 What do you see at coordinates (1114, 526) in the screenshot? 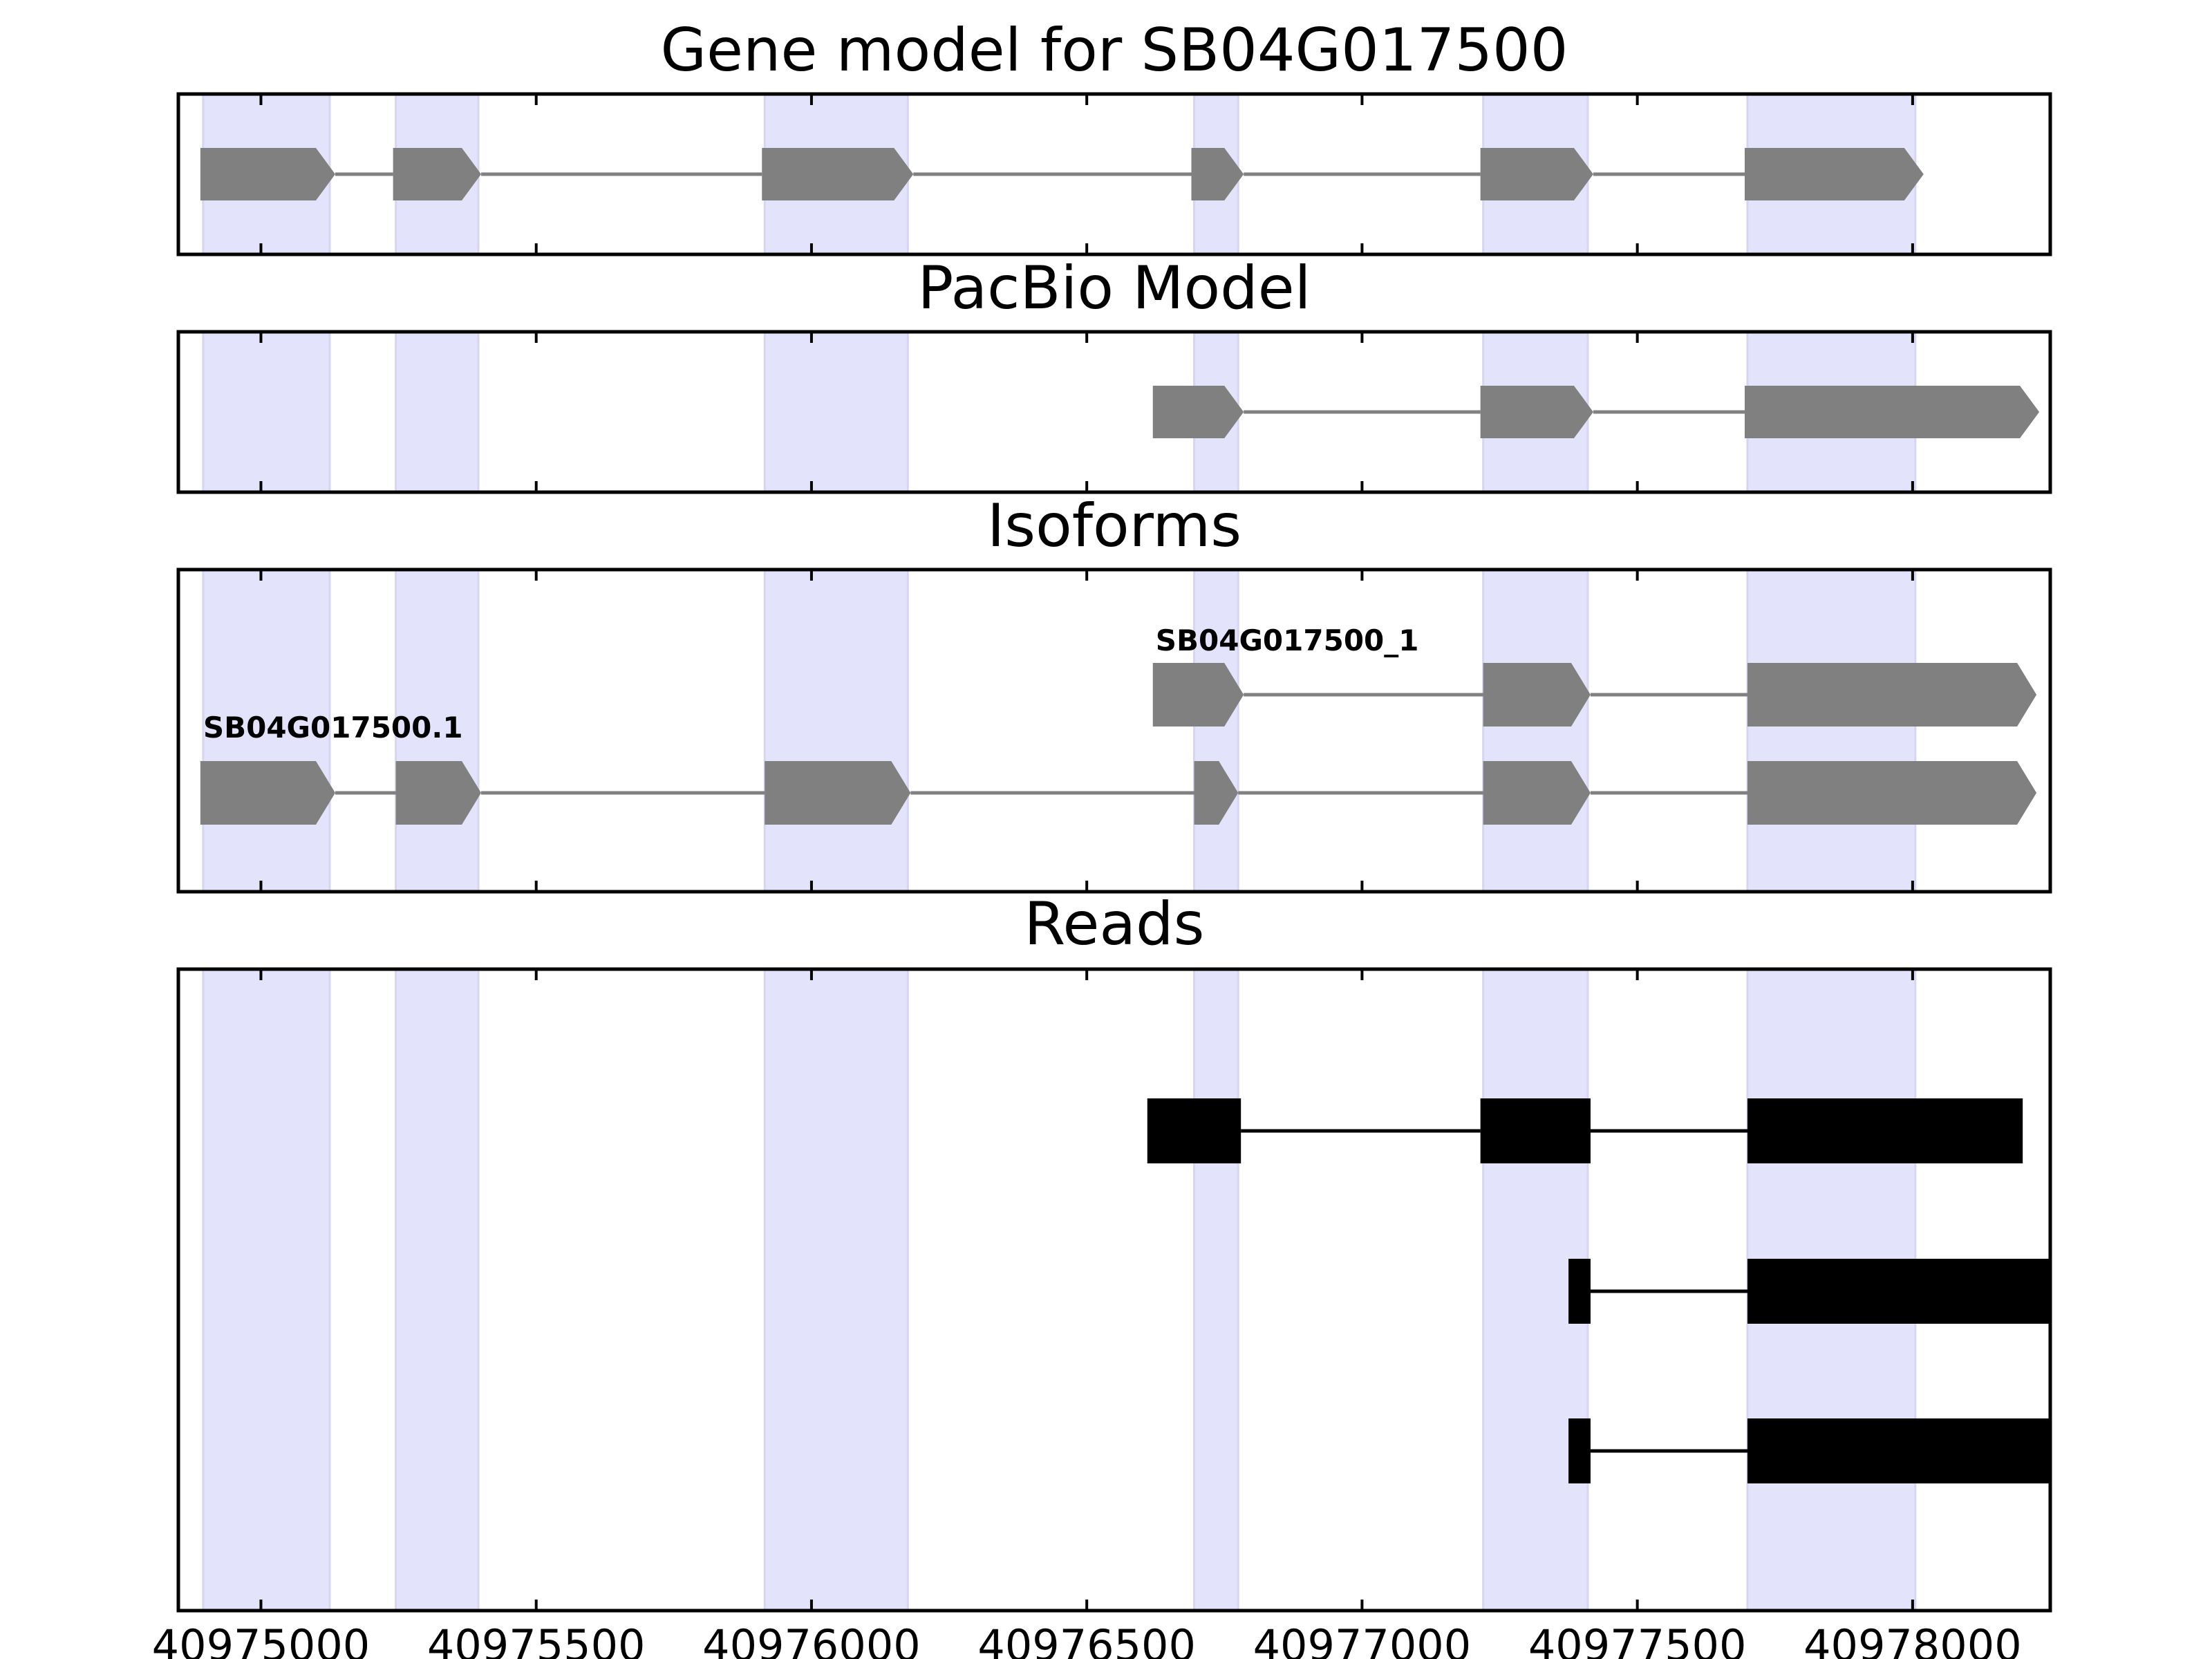
I see `panel-title-isoforms: Isoforms` at bounding box center [1114, 526].